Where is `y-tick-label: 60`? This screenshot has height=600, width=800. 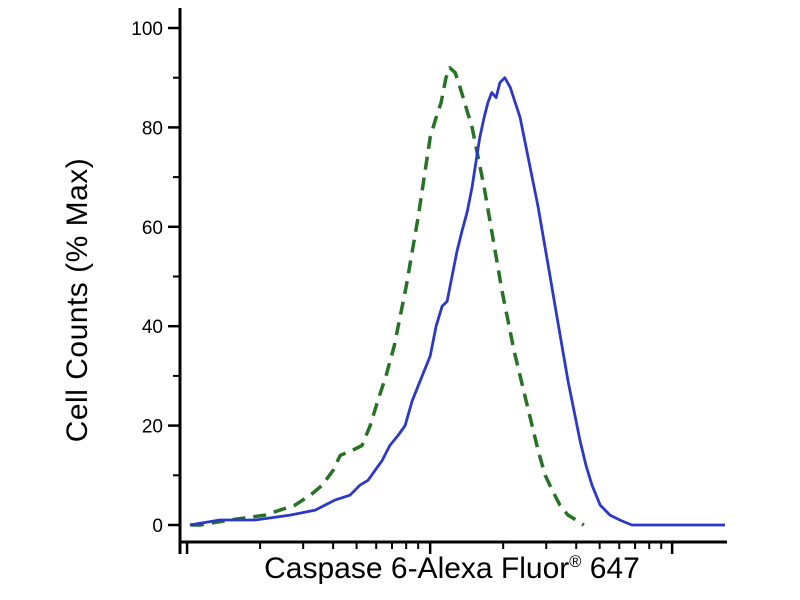
y-tick-label: 60 is located at coordinates (152, 228).